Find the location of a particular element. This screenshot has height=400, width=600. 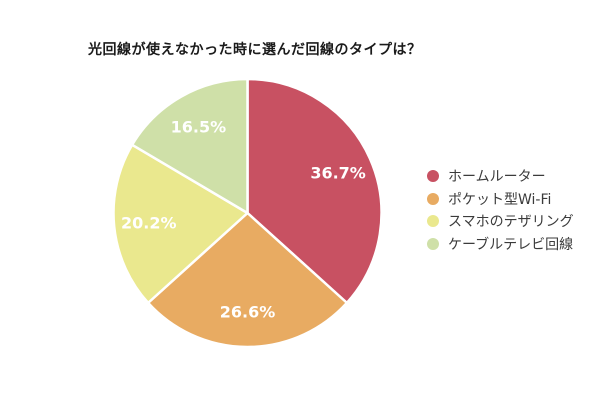

legend-item-2: スマホのテザリング is located at coordinates (500, 221).